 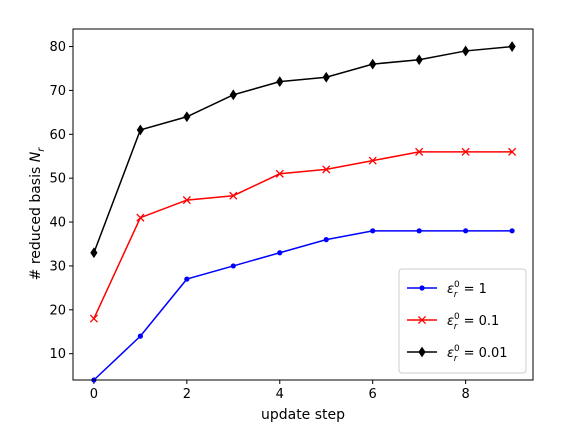 What do you see at coordinates (57, 91) in the screenshot?
I see `y-tick-label: 70` at bounding box center [57, 91].